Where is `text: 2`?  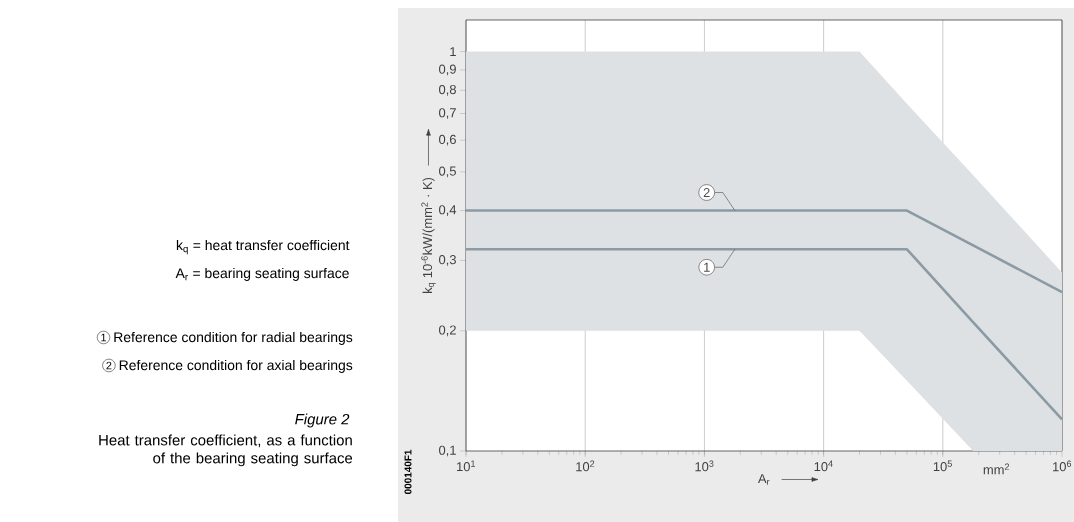
text: 2 is located at coordinates (109, 365).